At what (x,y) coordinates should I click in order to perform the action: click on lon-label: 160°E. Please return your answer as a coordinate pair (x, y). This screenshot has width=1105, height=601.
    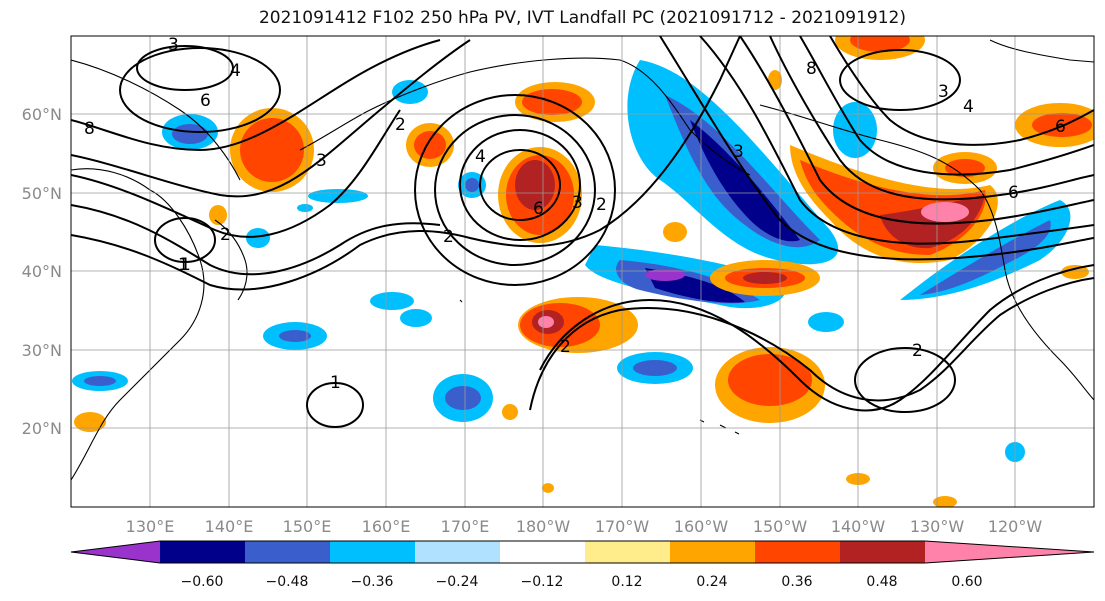
    Looking at the image, I should click on (386, 526).